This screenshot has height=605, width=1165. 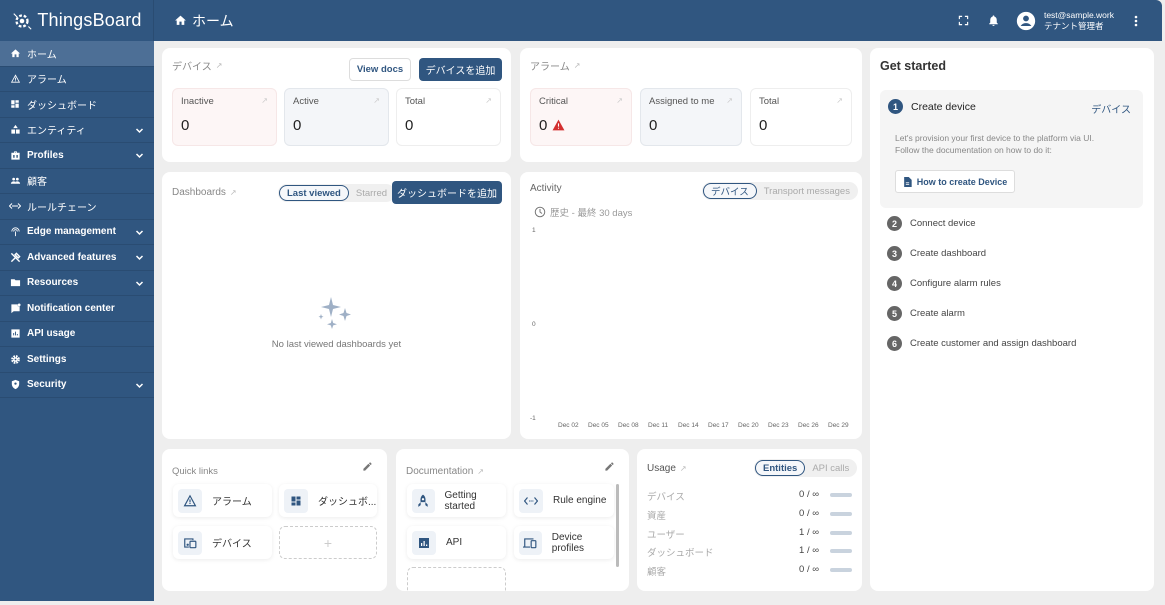 I want to click on devices-icon, so click(x=190, y=542).